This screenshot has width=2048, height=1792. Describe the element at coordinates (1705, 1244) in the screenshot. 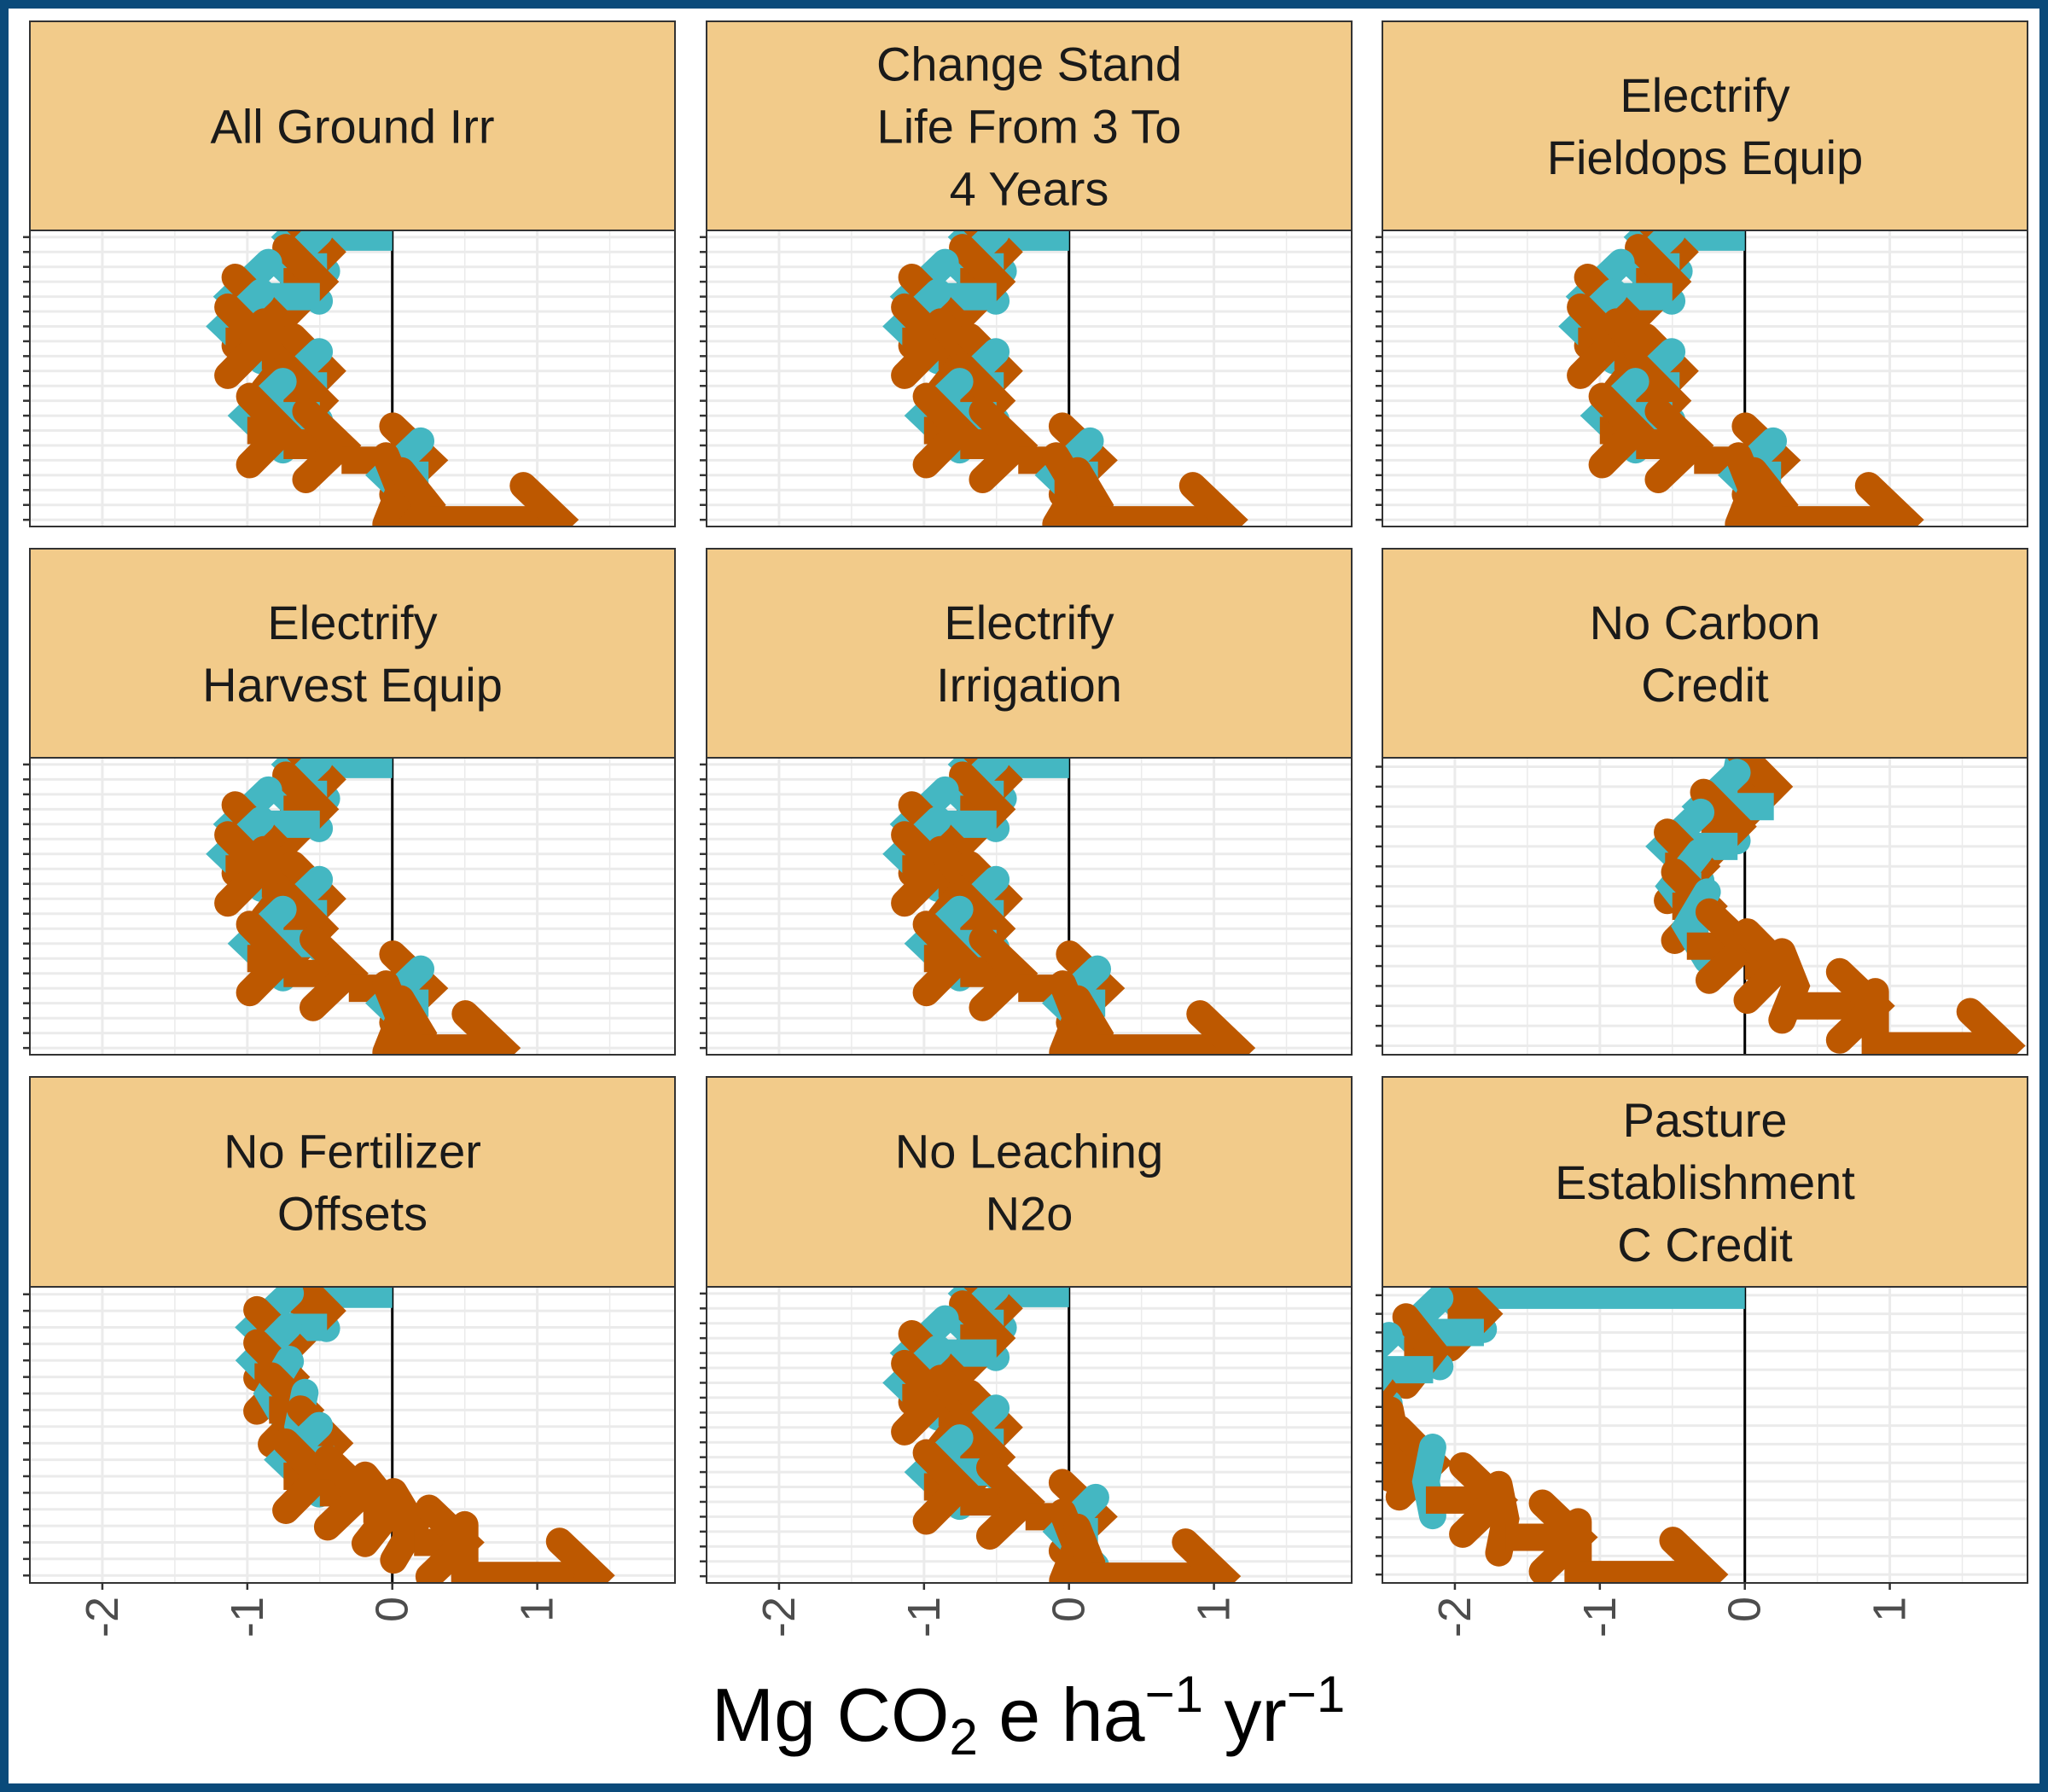

I see `facet-title-line: C Credit` at that location.